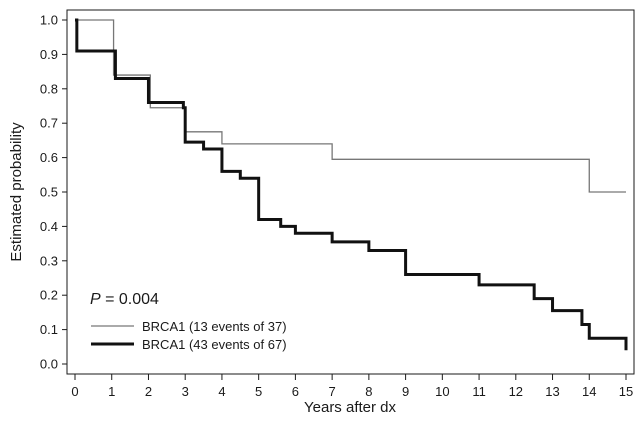 This screenshot has height=421, width=639. I want to click on x-tick-label: 13, so click(552, 391).